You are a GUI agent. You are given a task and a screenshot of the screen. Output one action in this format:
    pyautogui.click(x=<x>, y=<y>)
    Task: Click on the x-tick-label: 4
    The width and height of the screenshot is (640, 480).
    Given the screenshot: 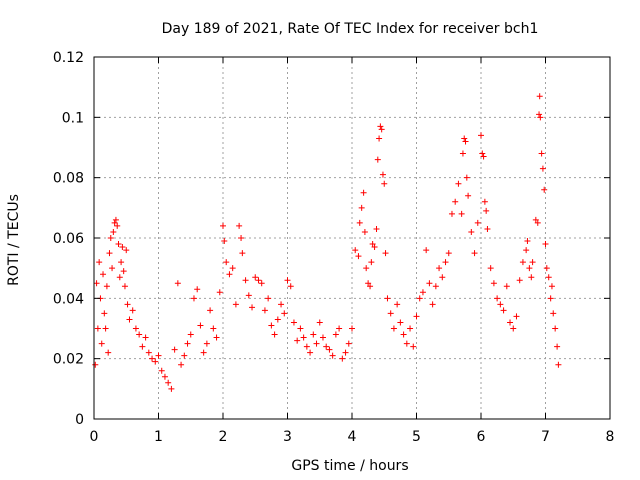 What is the action you would take?
    pyautogui.click(x=352, y=437)
    